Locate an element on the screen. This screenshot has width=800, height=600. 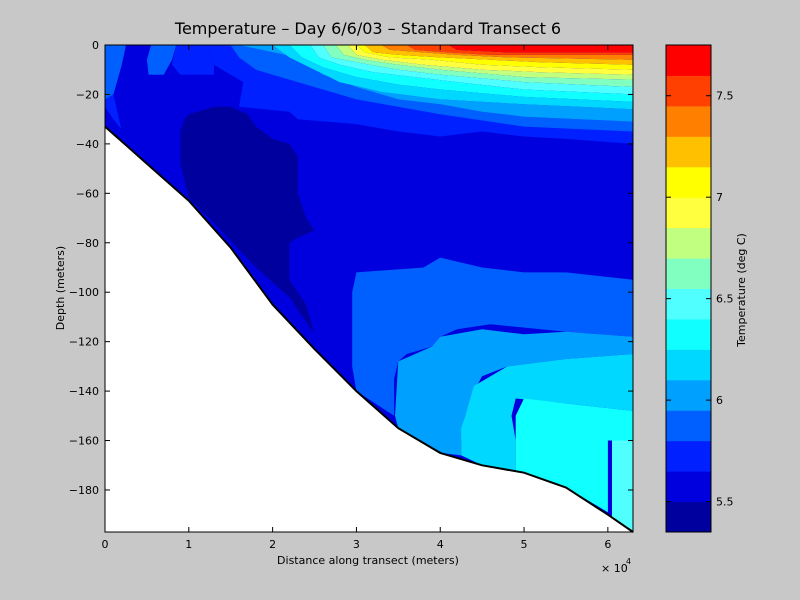
y-tick-label: −40 is located at coordinates (87, 144).